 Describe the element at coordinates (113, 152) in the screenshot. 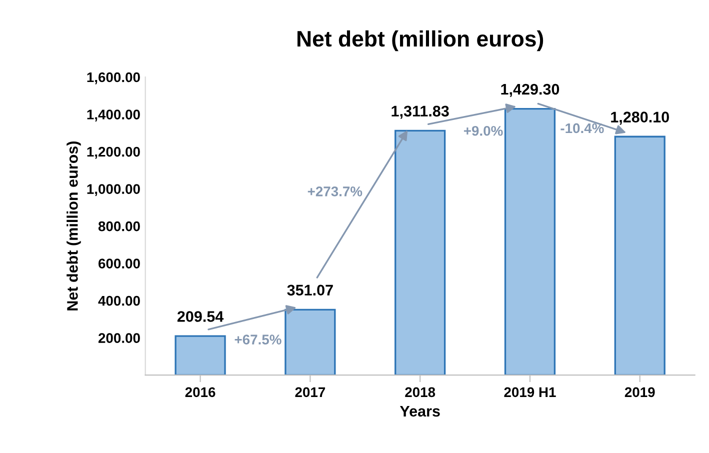

I see `y-tick-label: 1,200.00` at that location.